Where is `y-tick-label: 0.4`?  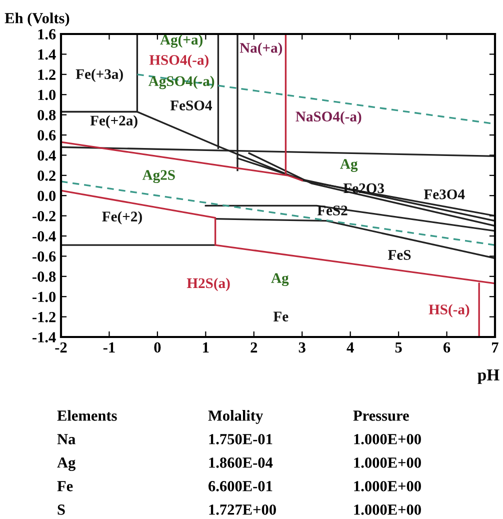
y-tick-label: 0.4 is located at coordinates (47, 155).